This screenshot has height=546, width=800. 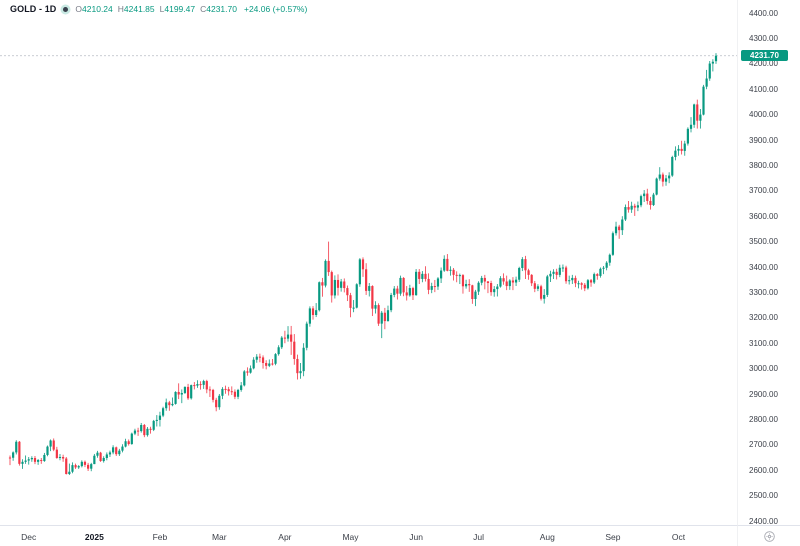 What do you see at coordinates (79, 9) in the screenshot?
I see `open-label: O` at bounding box center [79, 9].